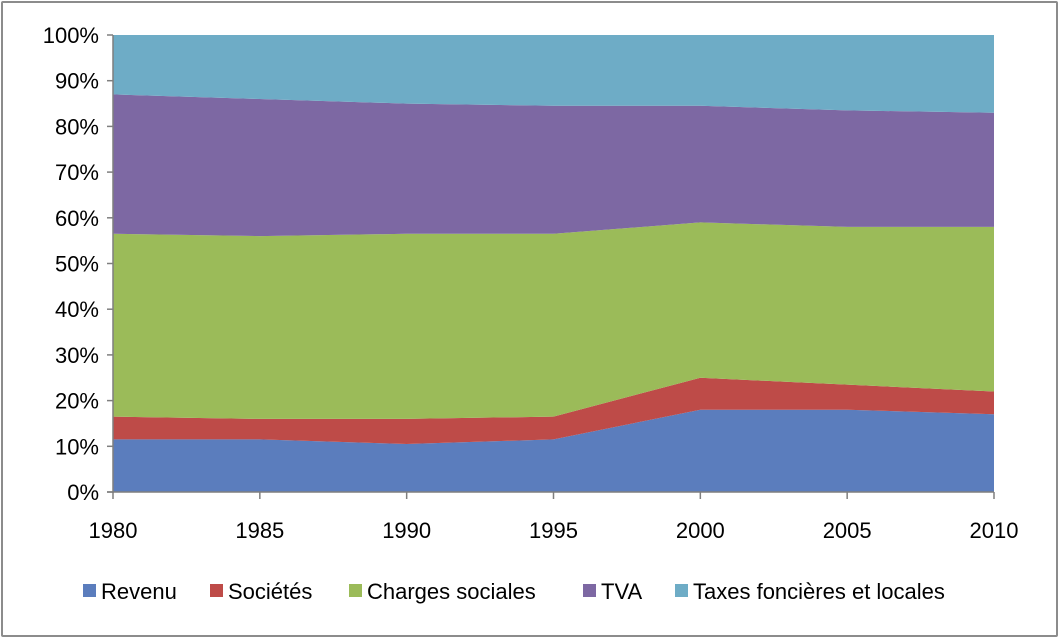 The image size is (1059, 638). Describe the element at coordinates (77, 401) in the screenshot. I see `y-tick-label: 20%` at that location.